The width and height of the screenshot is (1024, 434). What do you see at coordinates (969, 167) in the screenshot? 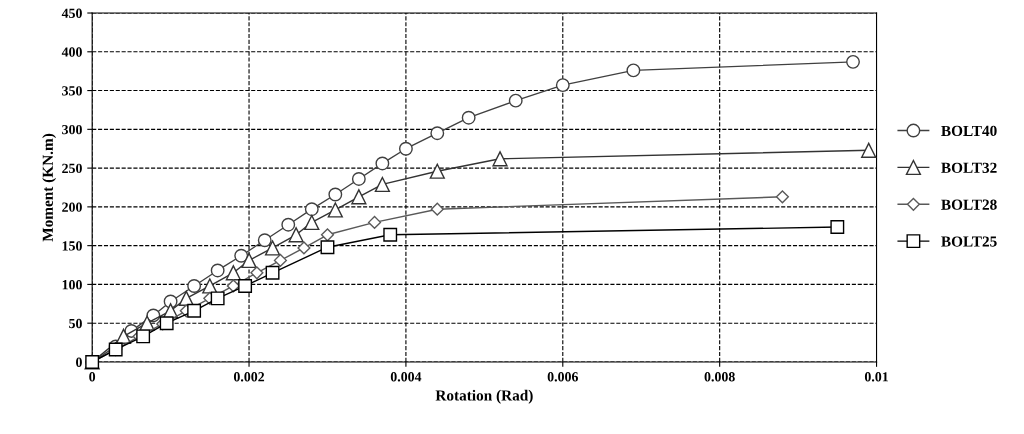
I see `legend-label: BOLT32` at bounding box center [969, 167].